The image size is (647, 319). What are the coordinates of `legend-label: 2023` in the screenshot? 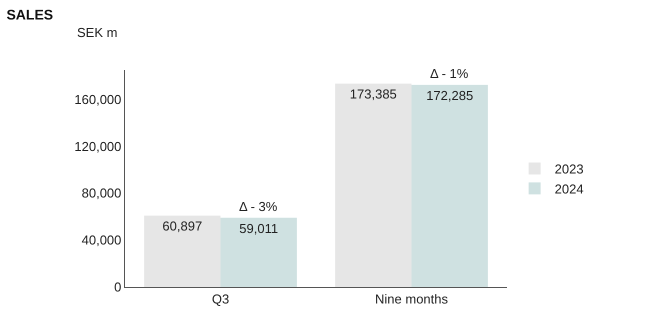 It's located at (569, 169).